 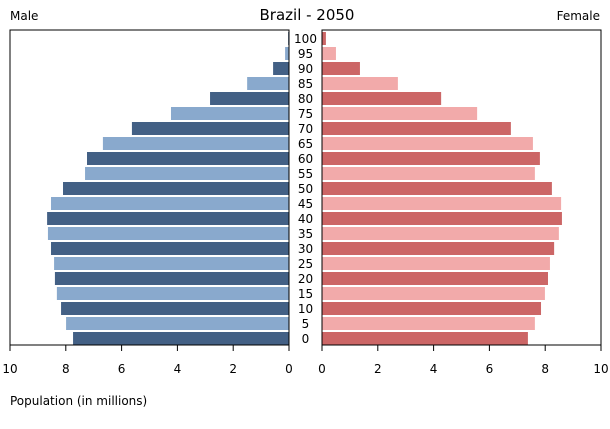 What do you see at coordinates (305, 309) in the screenshot?
I see `age-label-10: 10` at bounding box center [305, 309].